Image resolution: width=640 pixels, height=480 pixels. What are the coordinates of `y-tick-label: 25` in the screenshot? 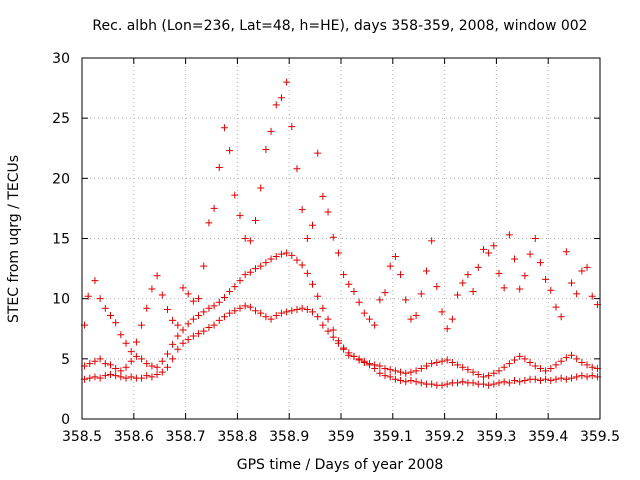 It's located at (61, 119).